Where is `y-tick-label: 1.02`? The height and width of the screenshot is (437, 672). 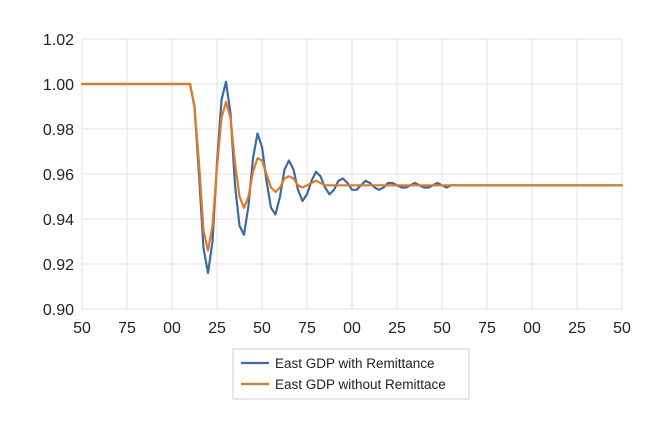 y-tick-label: 1.02 is located at coordinates (58, 40).